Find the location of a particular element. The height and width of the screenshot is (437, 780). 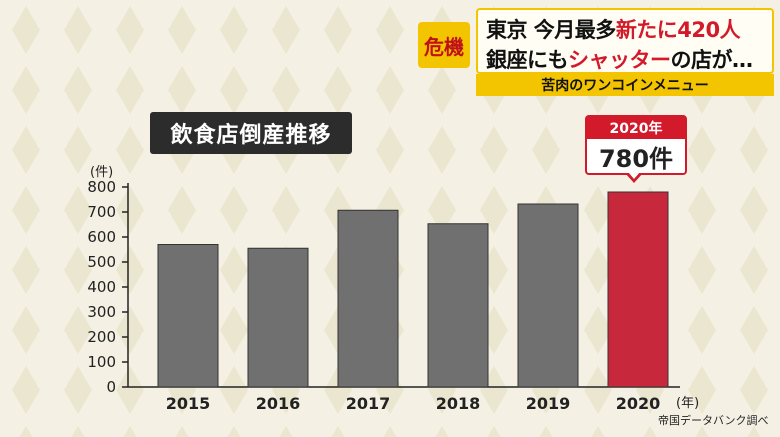

y-unit-label: (件) is located at coordinates (102, 172).